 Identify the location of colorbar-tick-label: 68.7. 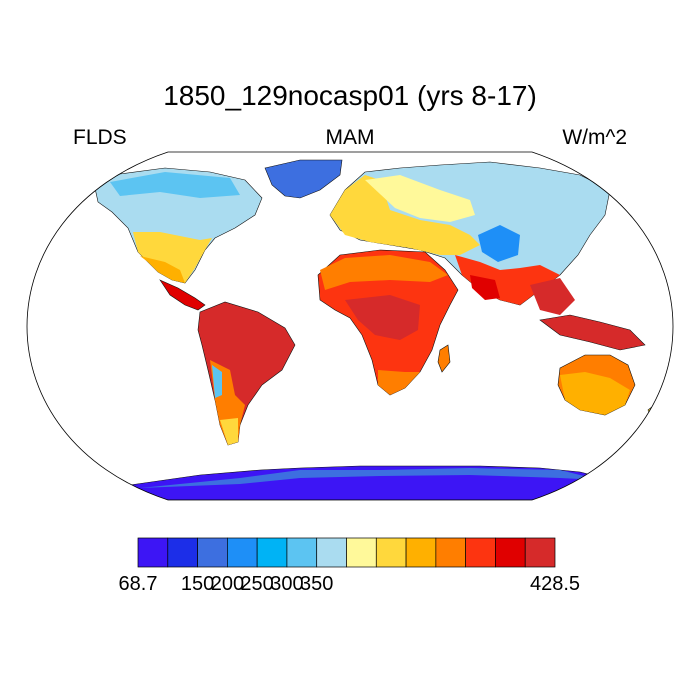
(138, 584).